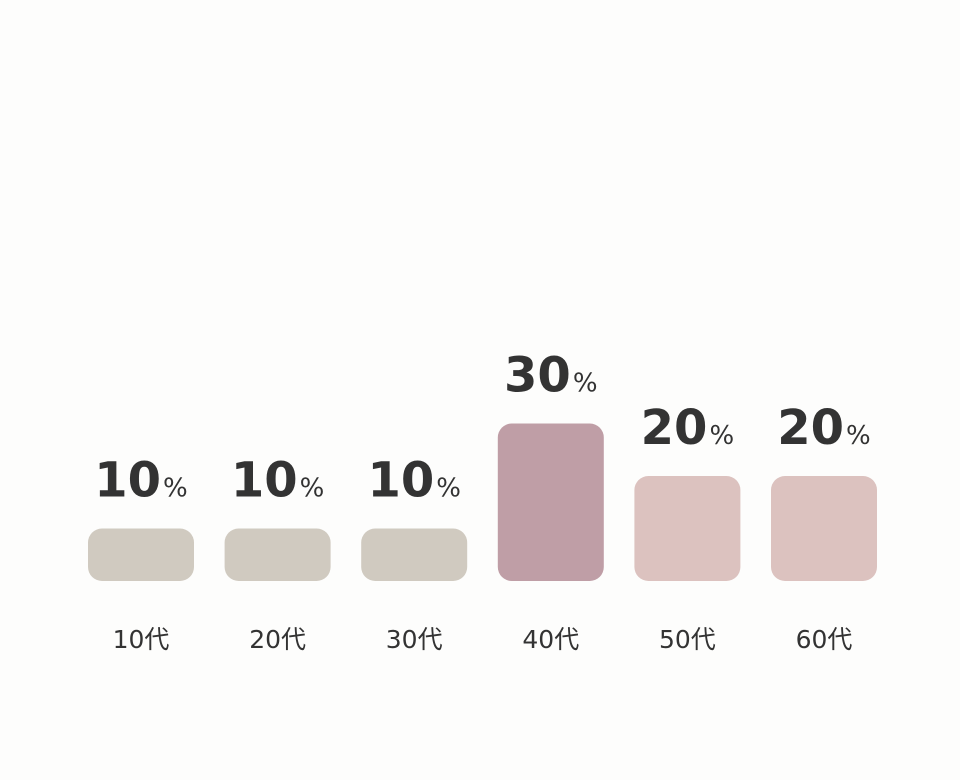  What do you see at coordinates (687, 639) in the screenshot?
I see `x-tick-label: 50代` at bounding box center [687, 639].